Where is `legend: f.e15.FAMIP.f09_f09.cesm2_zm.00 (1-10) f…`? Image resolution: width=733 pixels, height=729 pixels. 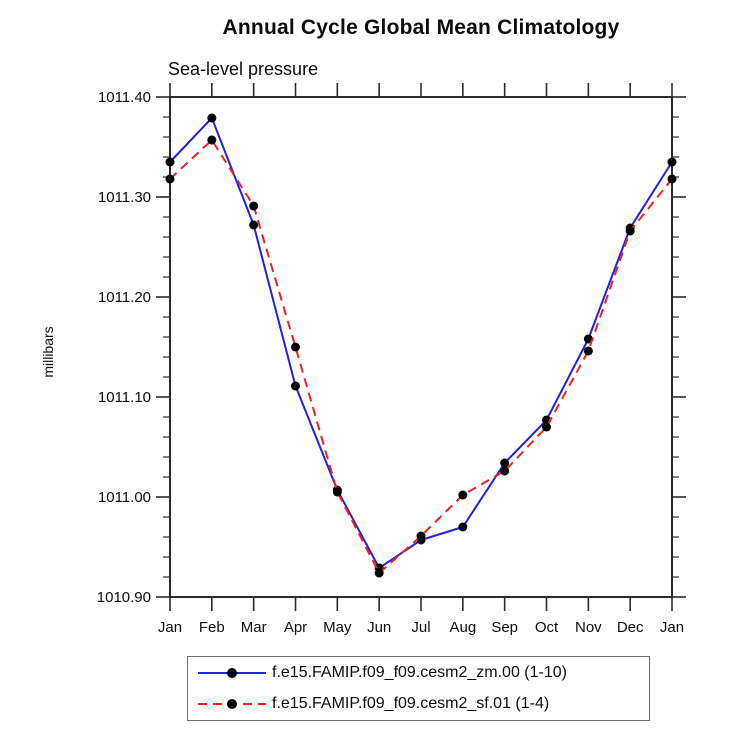
legend: f.e15.FAMIP.f09_f09.cesm2_zm.00 (1-10) f… is located at coordinates (418, 688).